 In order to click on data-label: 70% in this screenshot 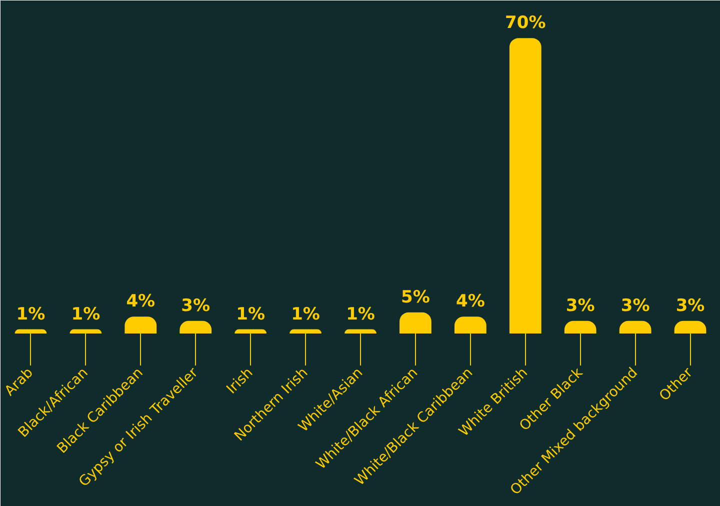, I will do `click(525, 23)`.